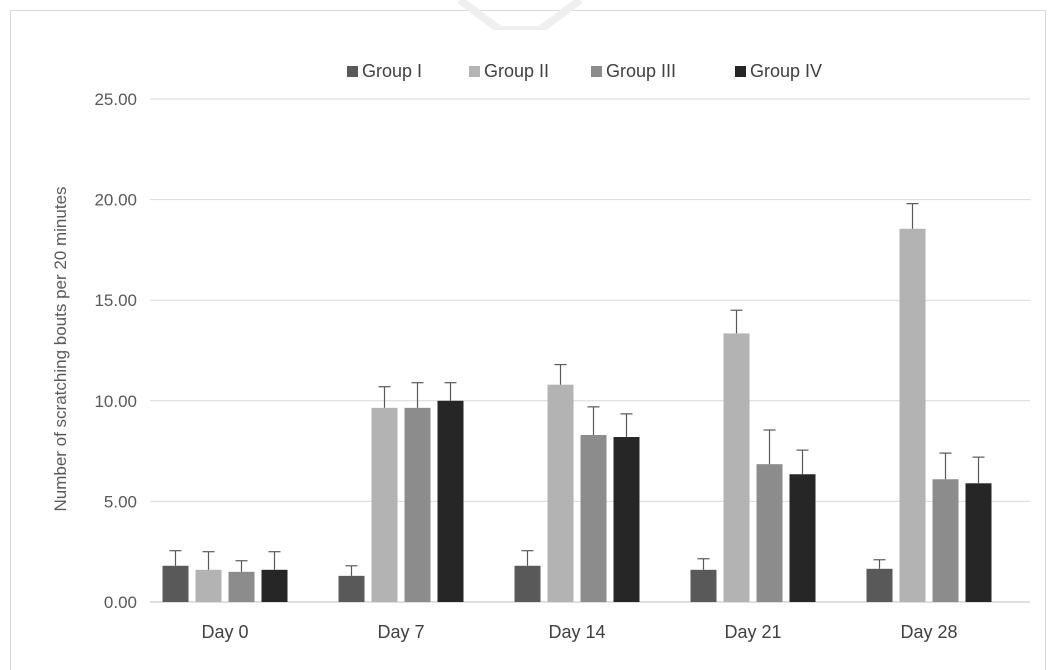 This screenshot has height=670, width=1050. I want to click on legend-label: Group III, so click(641, 71).